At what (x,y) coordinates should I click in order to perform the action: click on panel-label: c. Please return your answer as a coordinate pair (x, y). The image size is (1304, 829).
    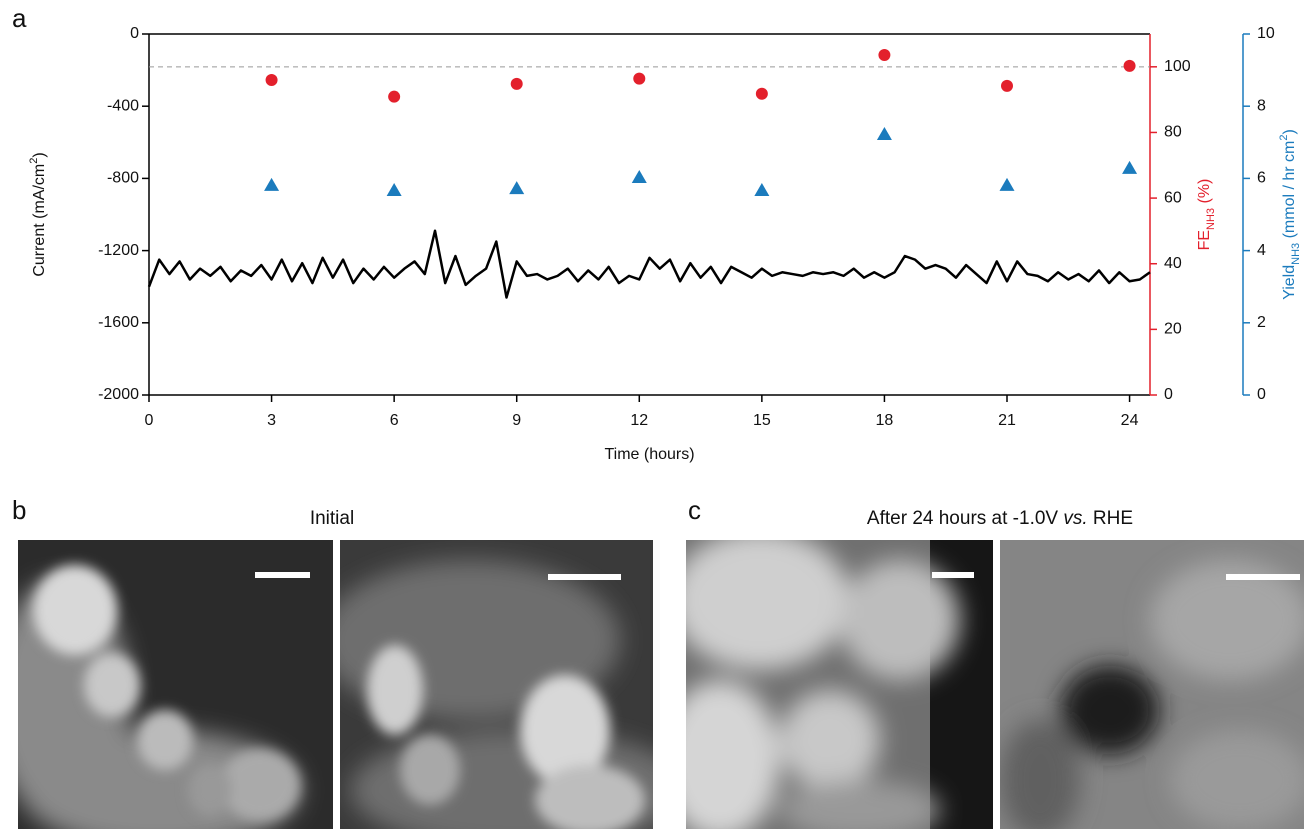
    Looking at the image, I should click on (694, 510).